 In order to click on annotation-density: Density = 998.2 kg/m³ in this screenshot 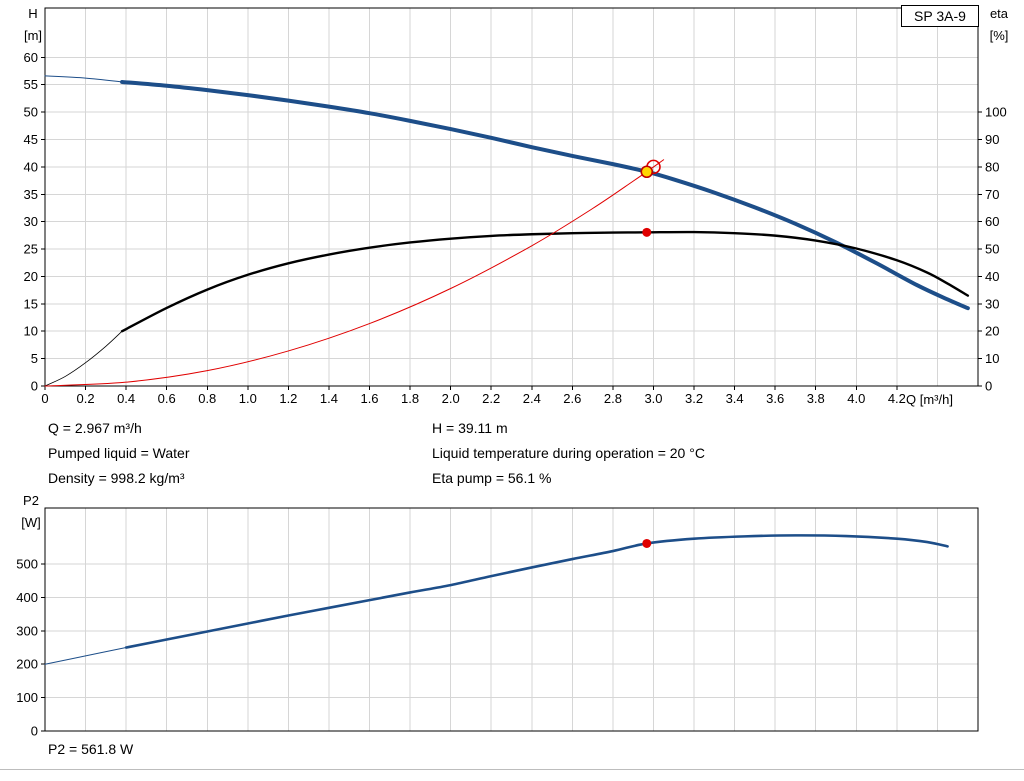, I will do `click(116, 478)`.